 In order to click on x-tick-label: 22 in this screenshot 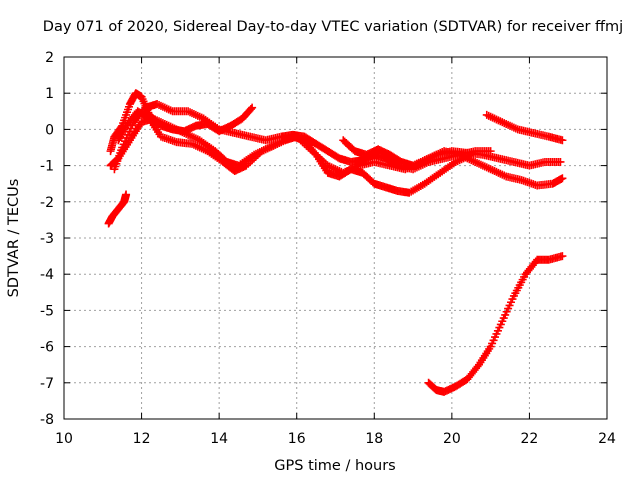, I will do `click(530, 439)`.